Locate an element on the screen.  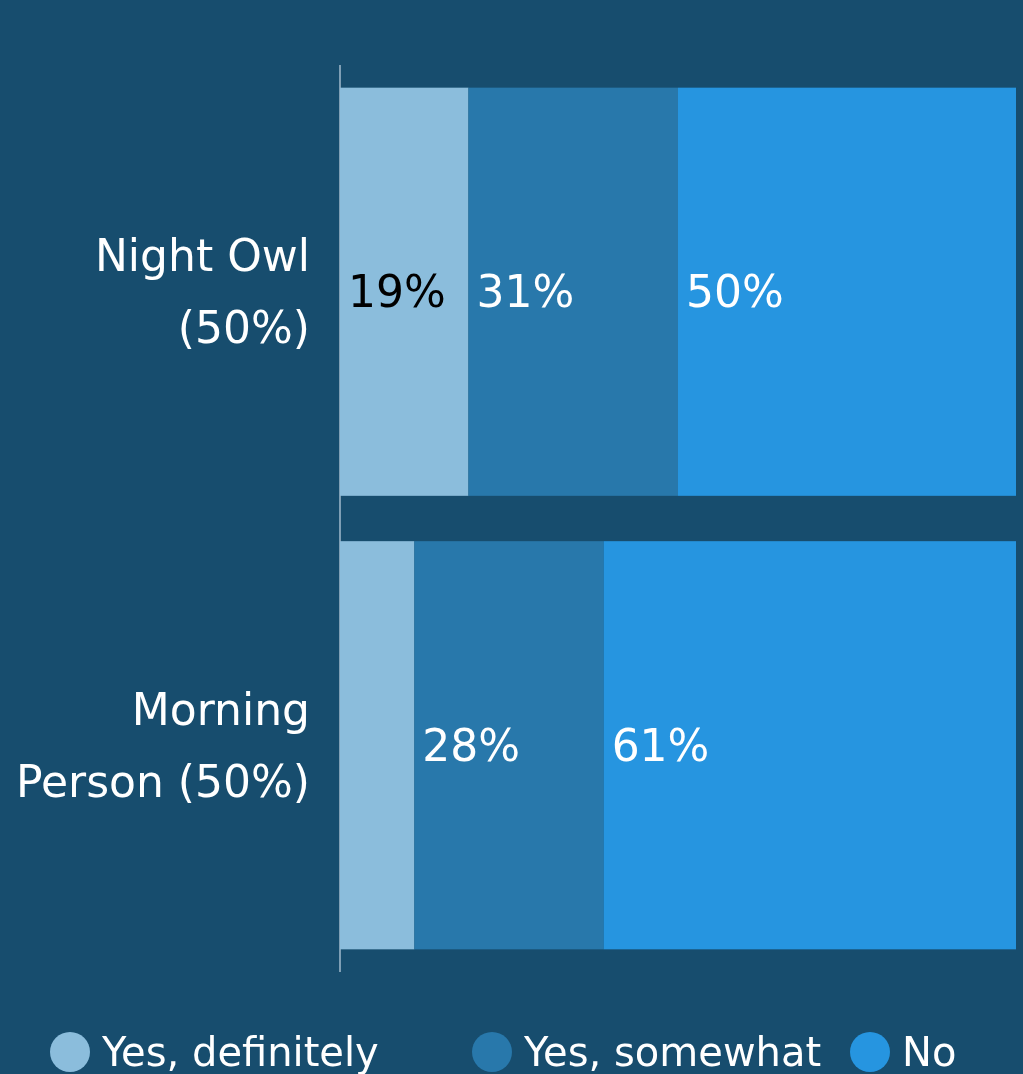
y-tick-label: Night Owl (50%) is located at coordinates (202, 292).